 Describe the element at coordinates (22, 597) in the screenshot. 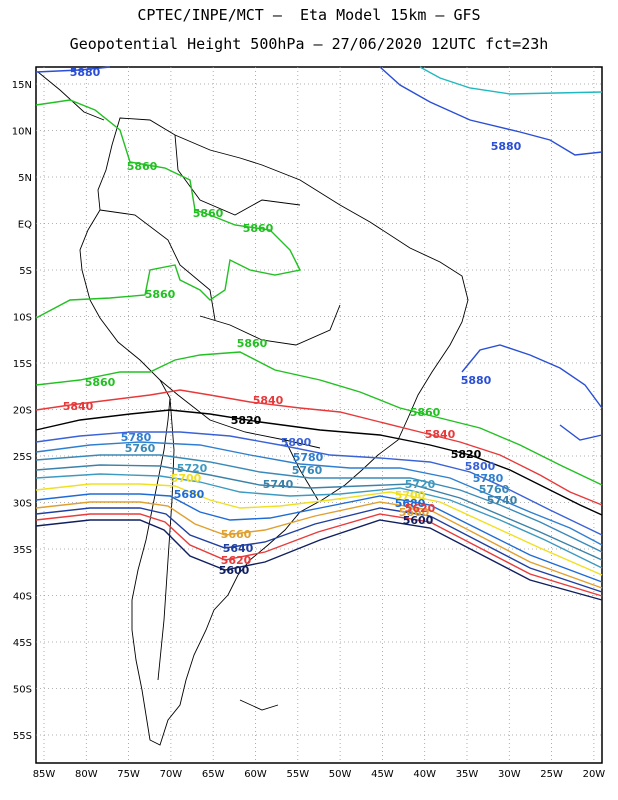

I see `lat-label: 40S` at that location.